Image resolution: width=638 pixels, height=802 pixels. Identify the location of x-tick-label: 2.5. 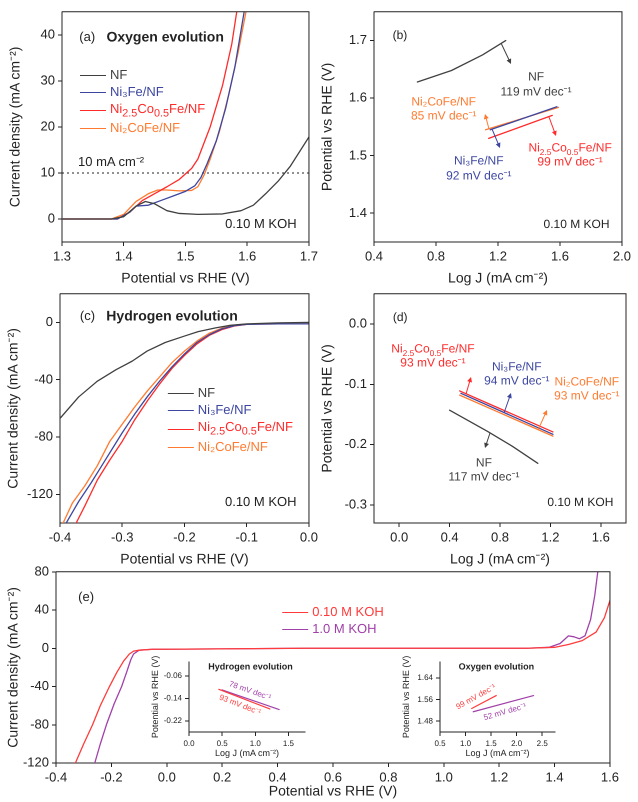
(542, 743).